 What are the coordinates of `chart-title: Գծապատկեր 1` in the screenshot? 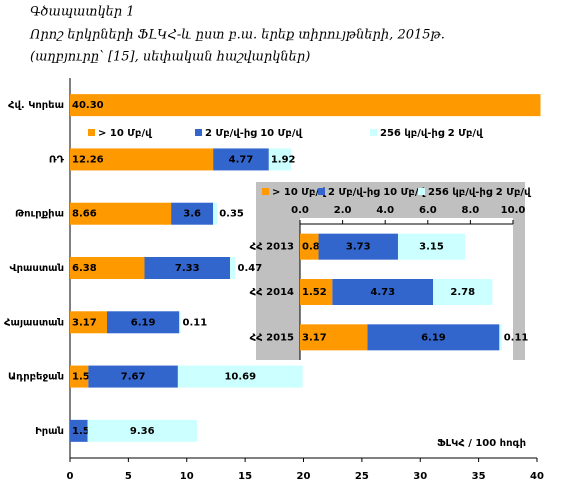 It's located at (82, 12).